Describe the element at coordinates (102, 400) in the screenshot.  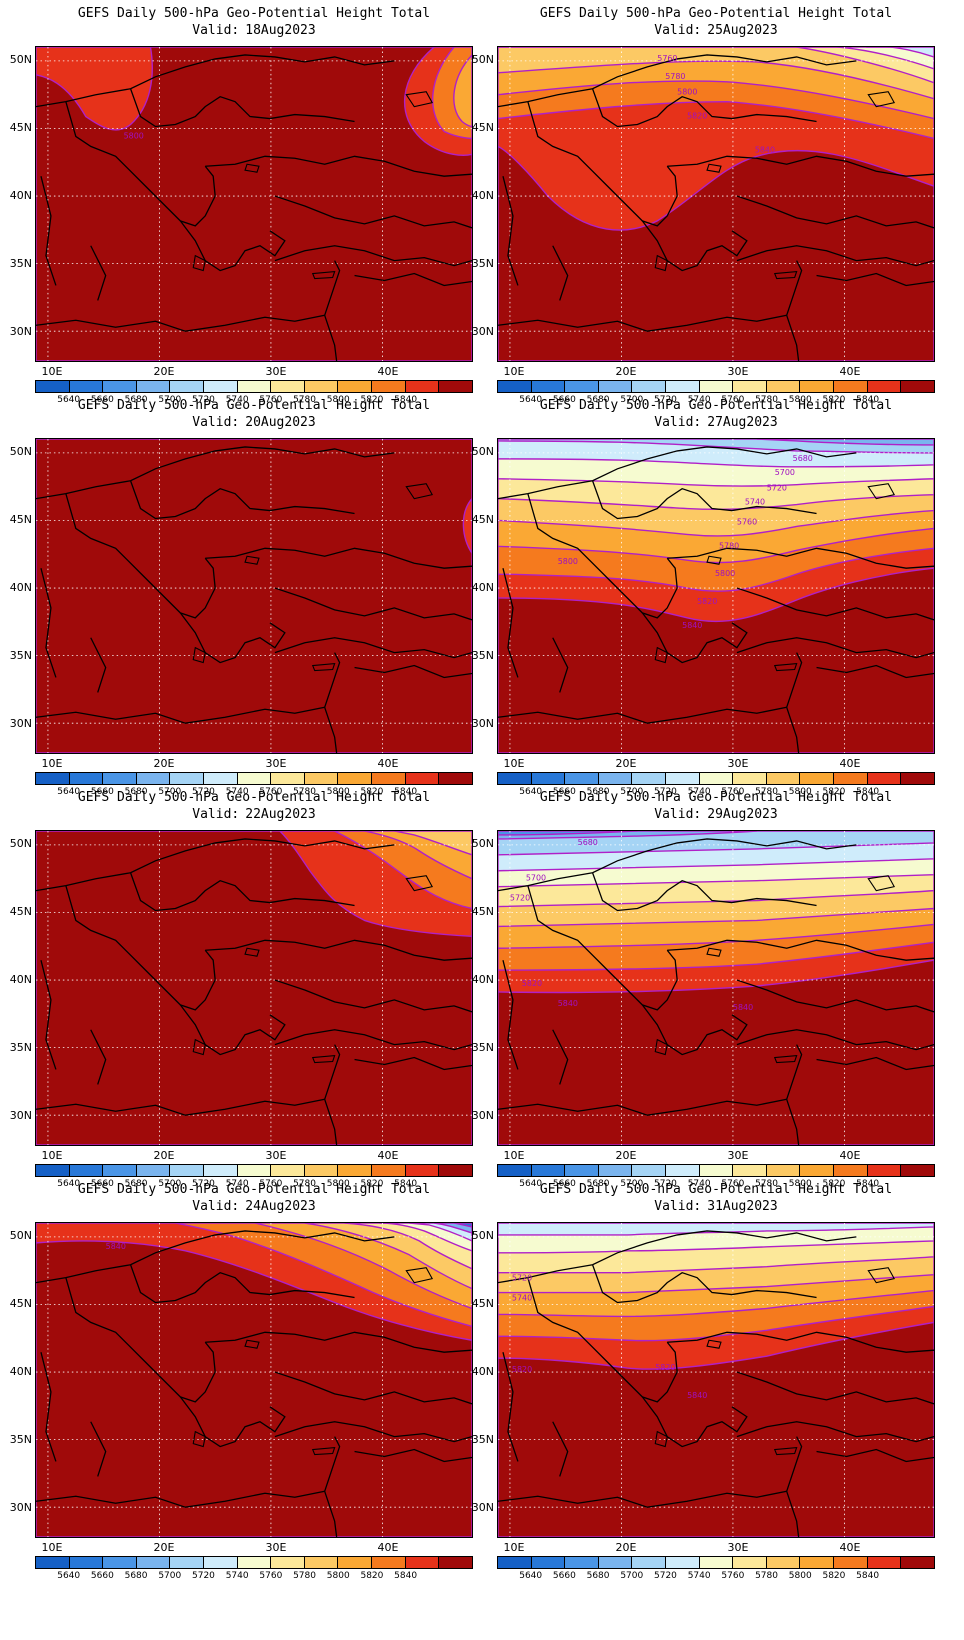
I see `colorbar-label: 5660` at that location.